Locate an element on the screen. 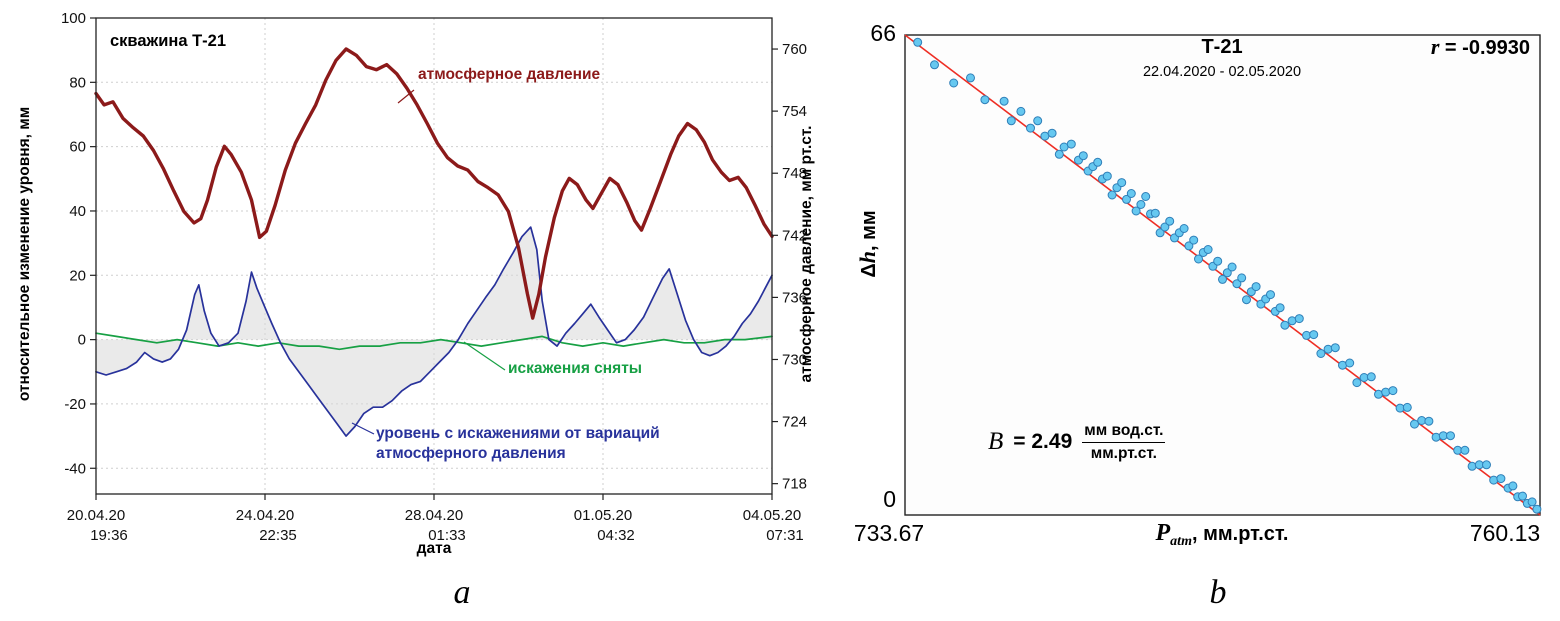 This screenshot has width=1560, height=621. b-value: = 2.49 is located at coordinates (1043, 442).